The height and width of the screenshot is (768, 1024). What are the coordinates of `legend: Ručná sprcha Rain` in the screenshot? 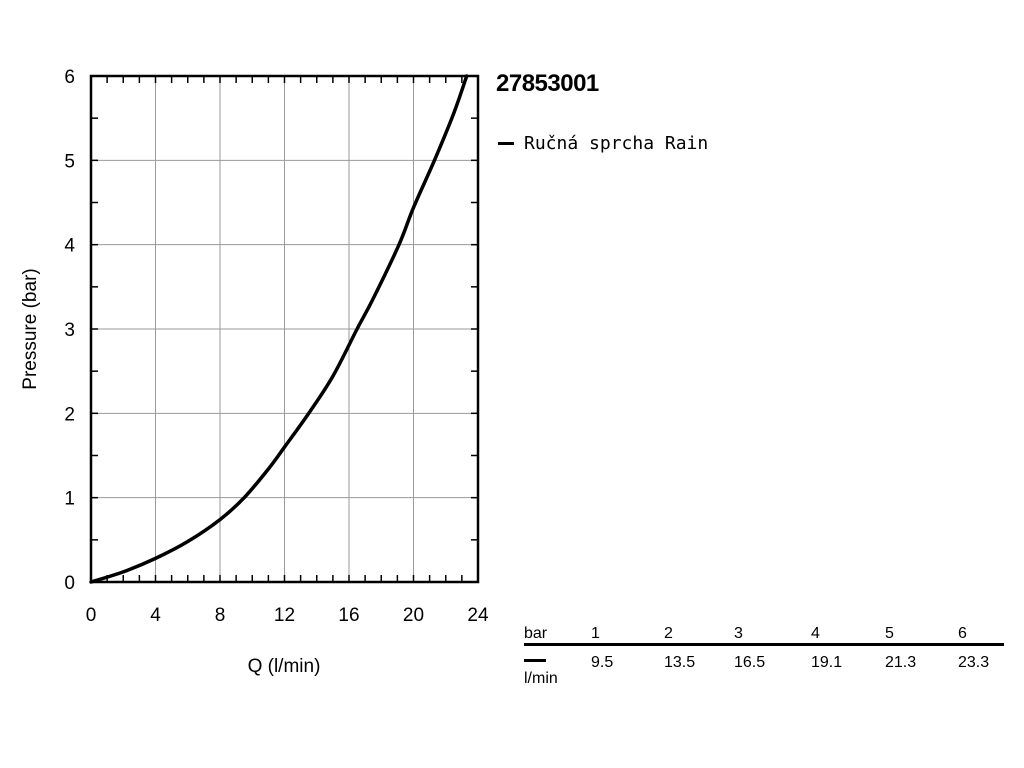 It's located at (603, 143).